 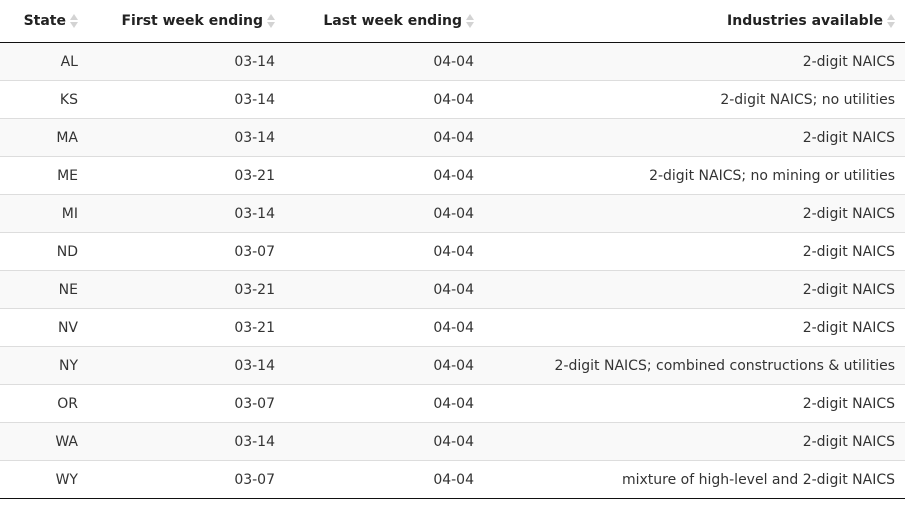 I want to click on industries-cell: 2-digit NAICS; no mining or utilities, so click(x=694, y=175).